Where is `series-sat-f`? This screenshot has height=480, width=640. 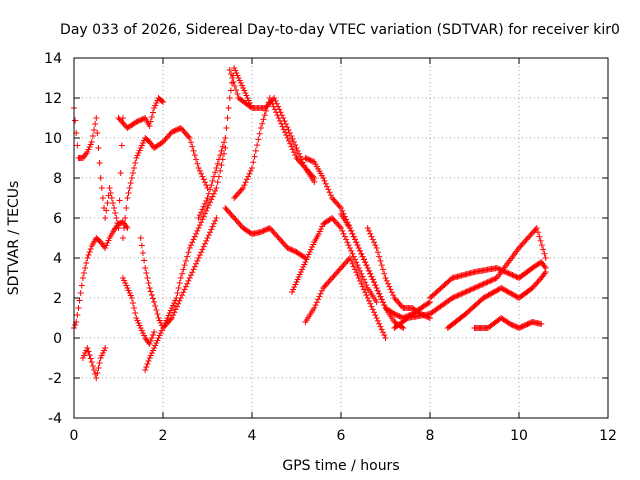 series-sat-f is located at coordinates (185, 259).